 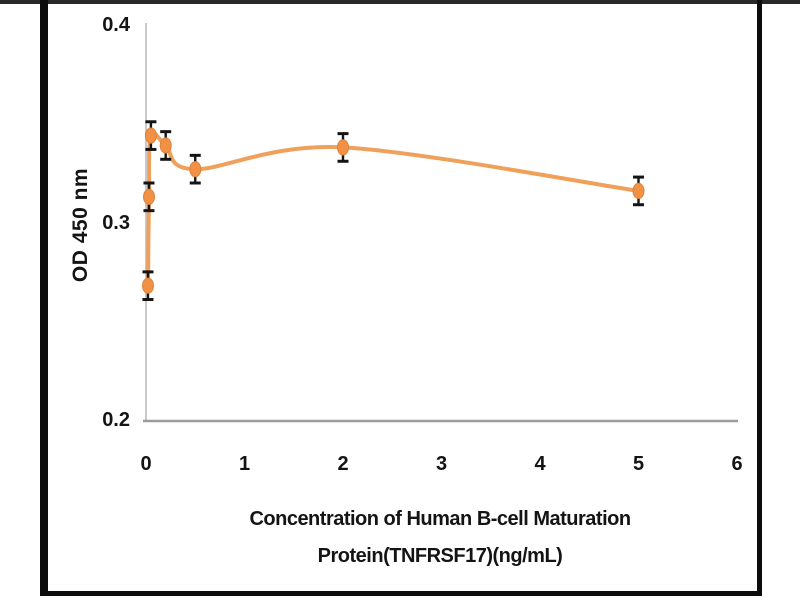 I want to click on x-tick-label: 4, so click(x=540, y=464).